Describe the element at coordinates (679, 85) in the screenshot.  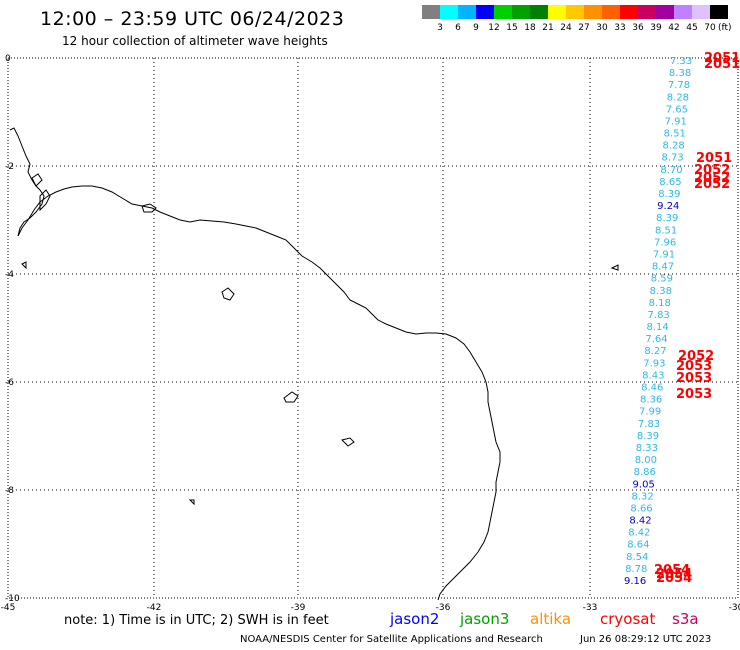
I see `wave-height-reading: 7.78` at that location.